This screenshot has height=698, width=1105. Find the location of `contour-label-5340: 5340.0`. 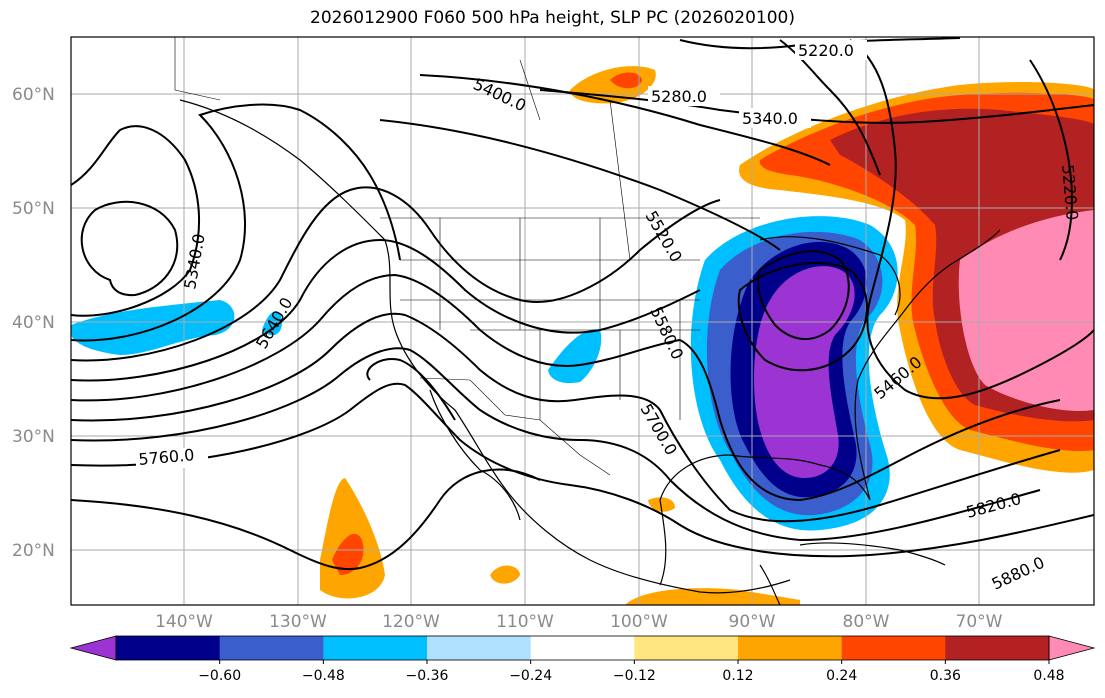

contour-label-5340: 5340.0 is located at coordinates (770, 118).